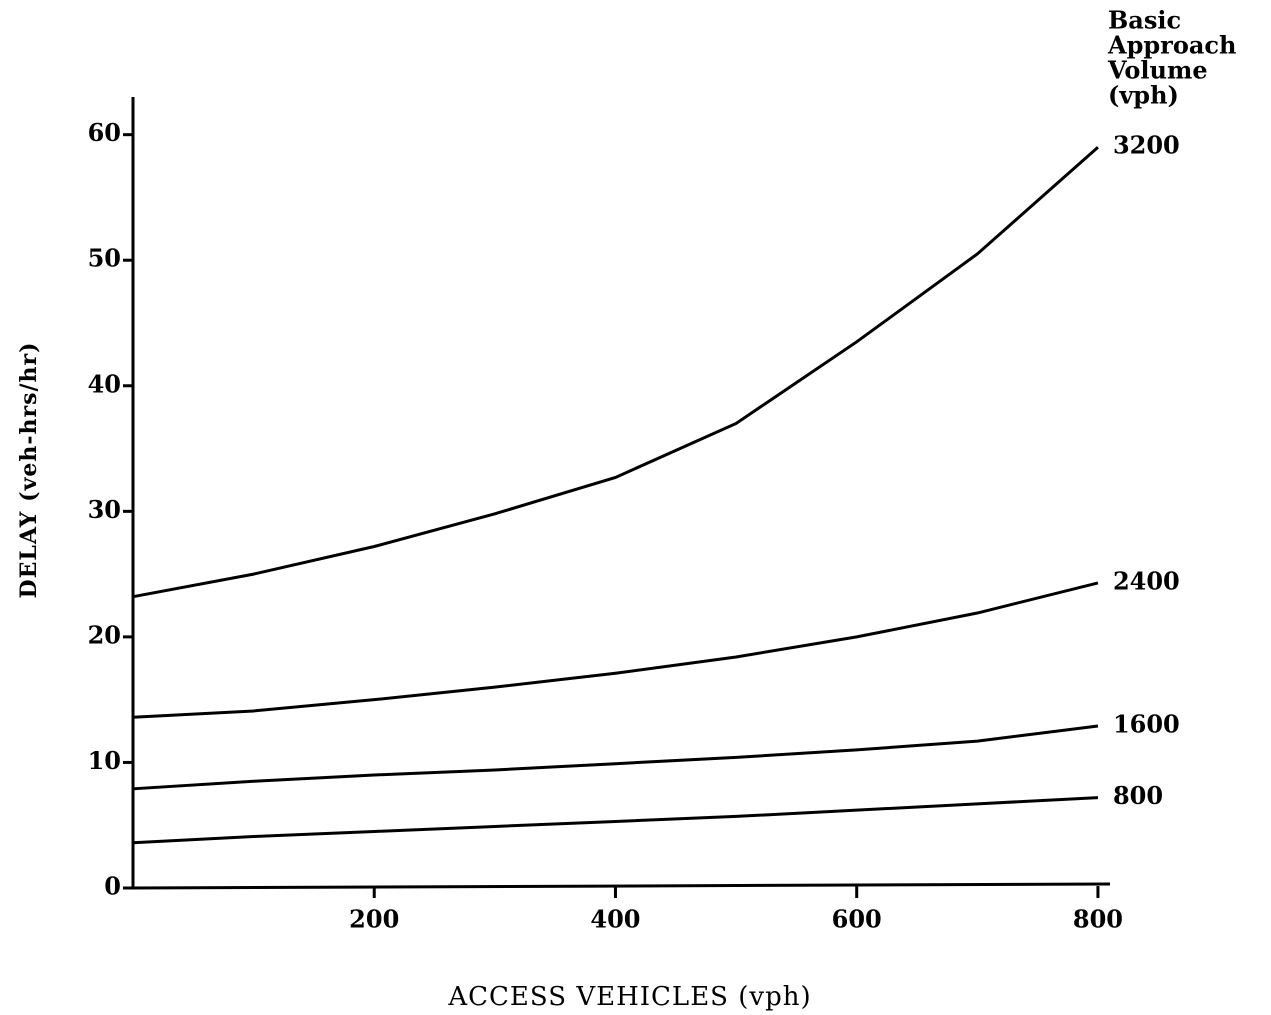  Describe the element at coordinates (1171, 45) in the screenshot. I see `legend-title: Approach` at that location.